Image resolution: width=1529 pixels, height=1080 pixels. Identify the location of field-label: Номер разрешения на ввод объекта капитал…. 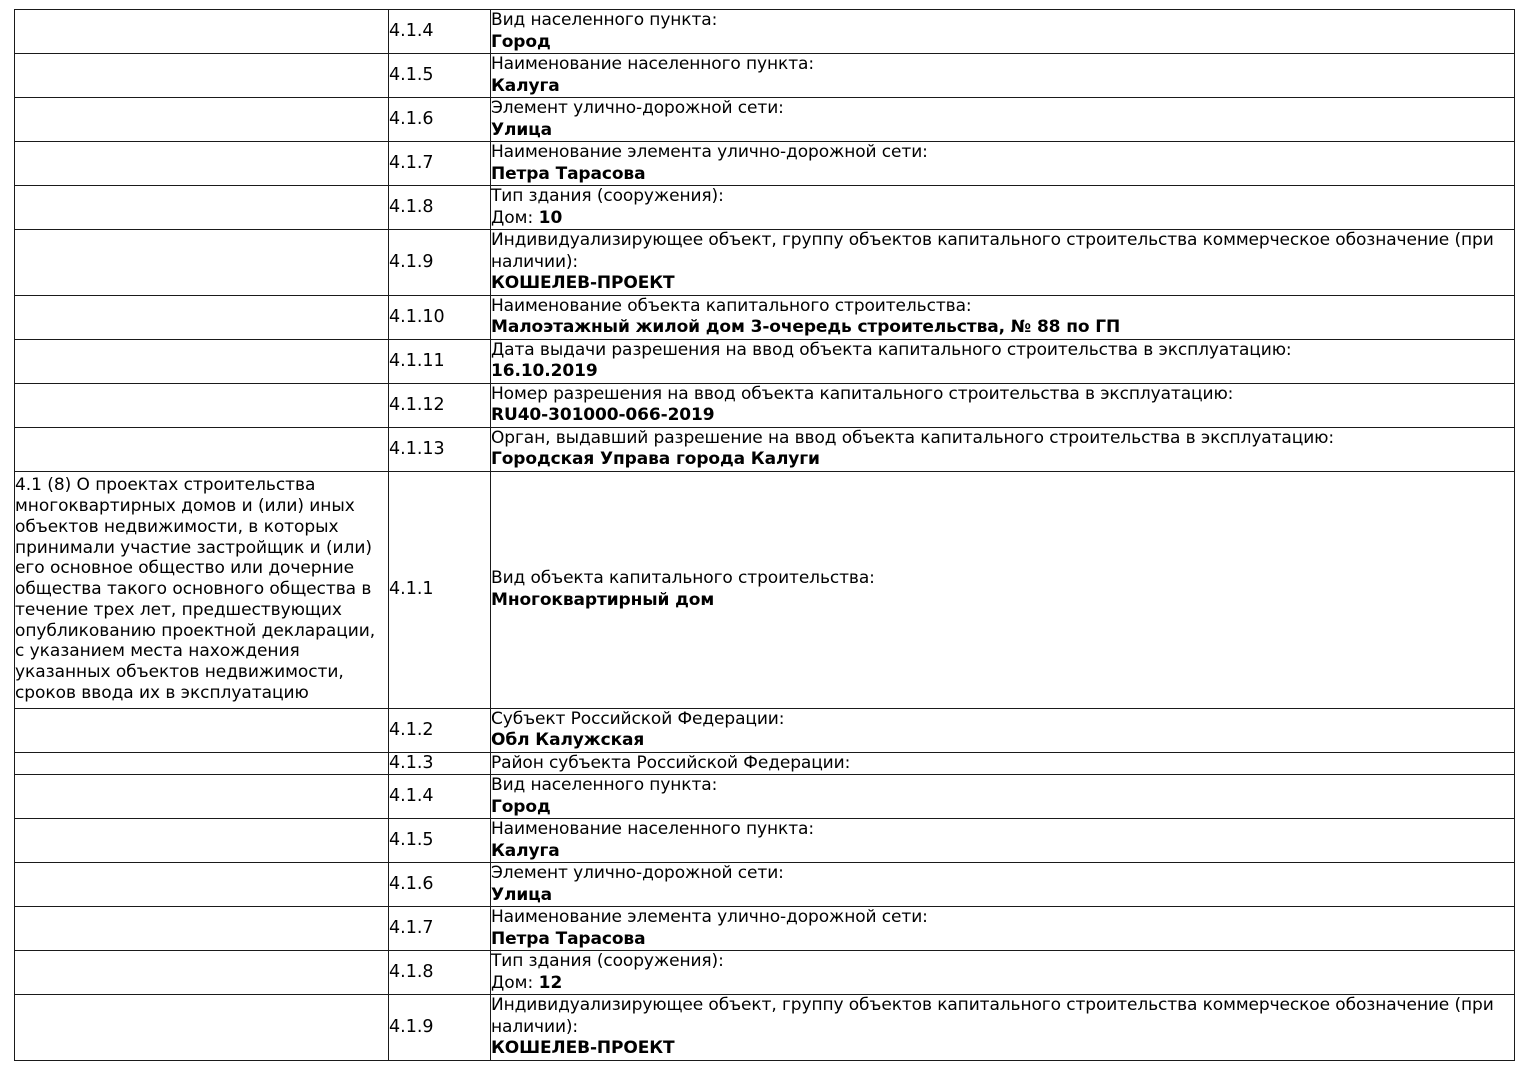
(862, 393).